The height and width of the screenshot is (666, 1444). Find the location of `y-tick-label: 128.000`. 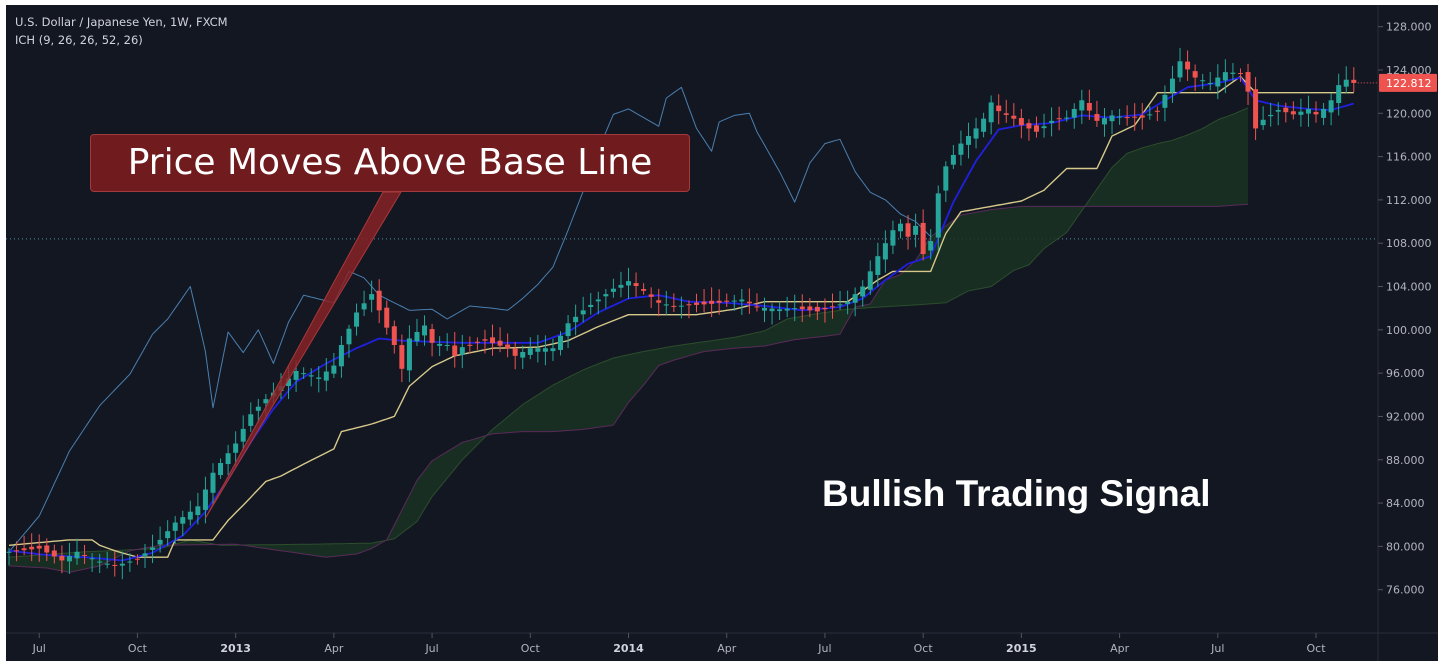

y-tick-label: 128.000 is located at coordinates (1409, 27).